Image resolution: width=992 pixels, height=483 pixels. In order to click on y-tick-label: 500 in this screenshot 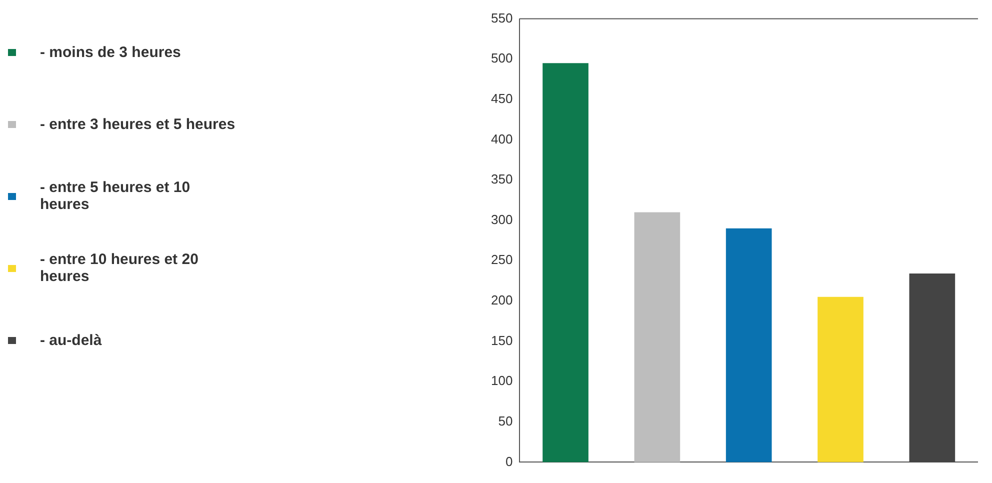, I will do `click(501, 58)`.